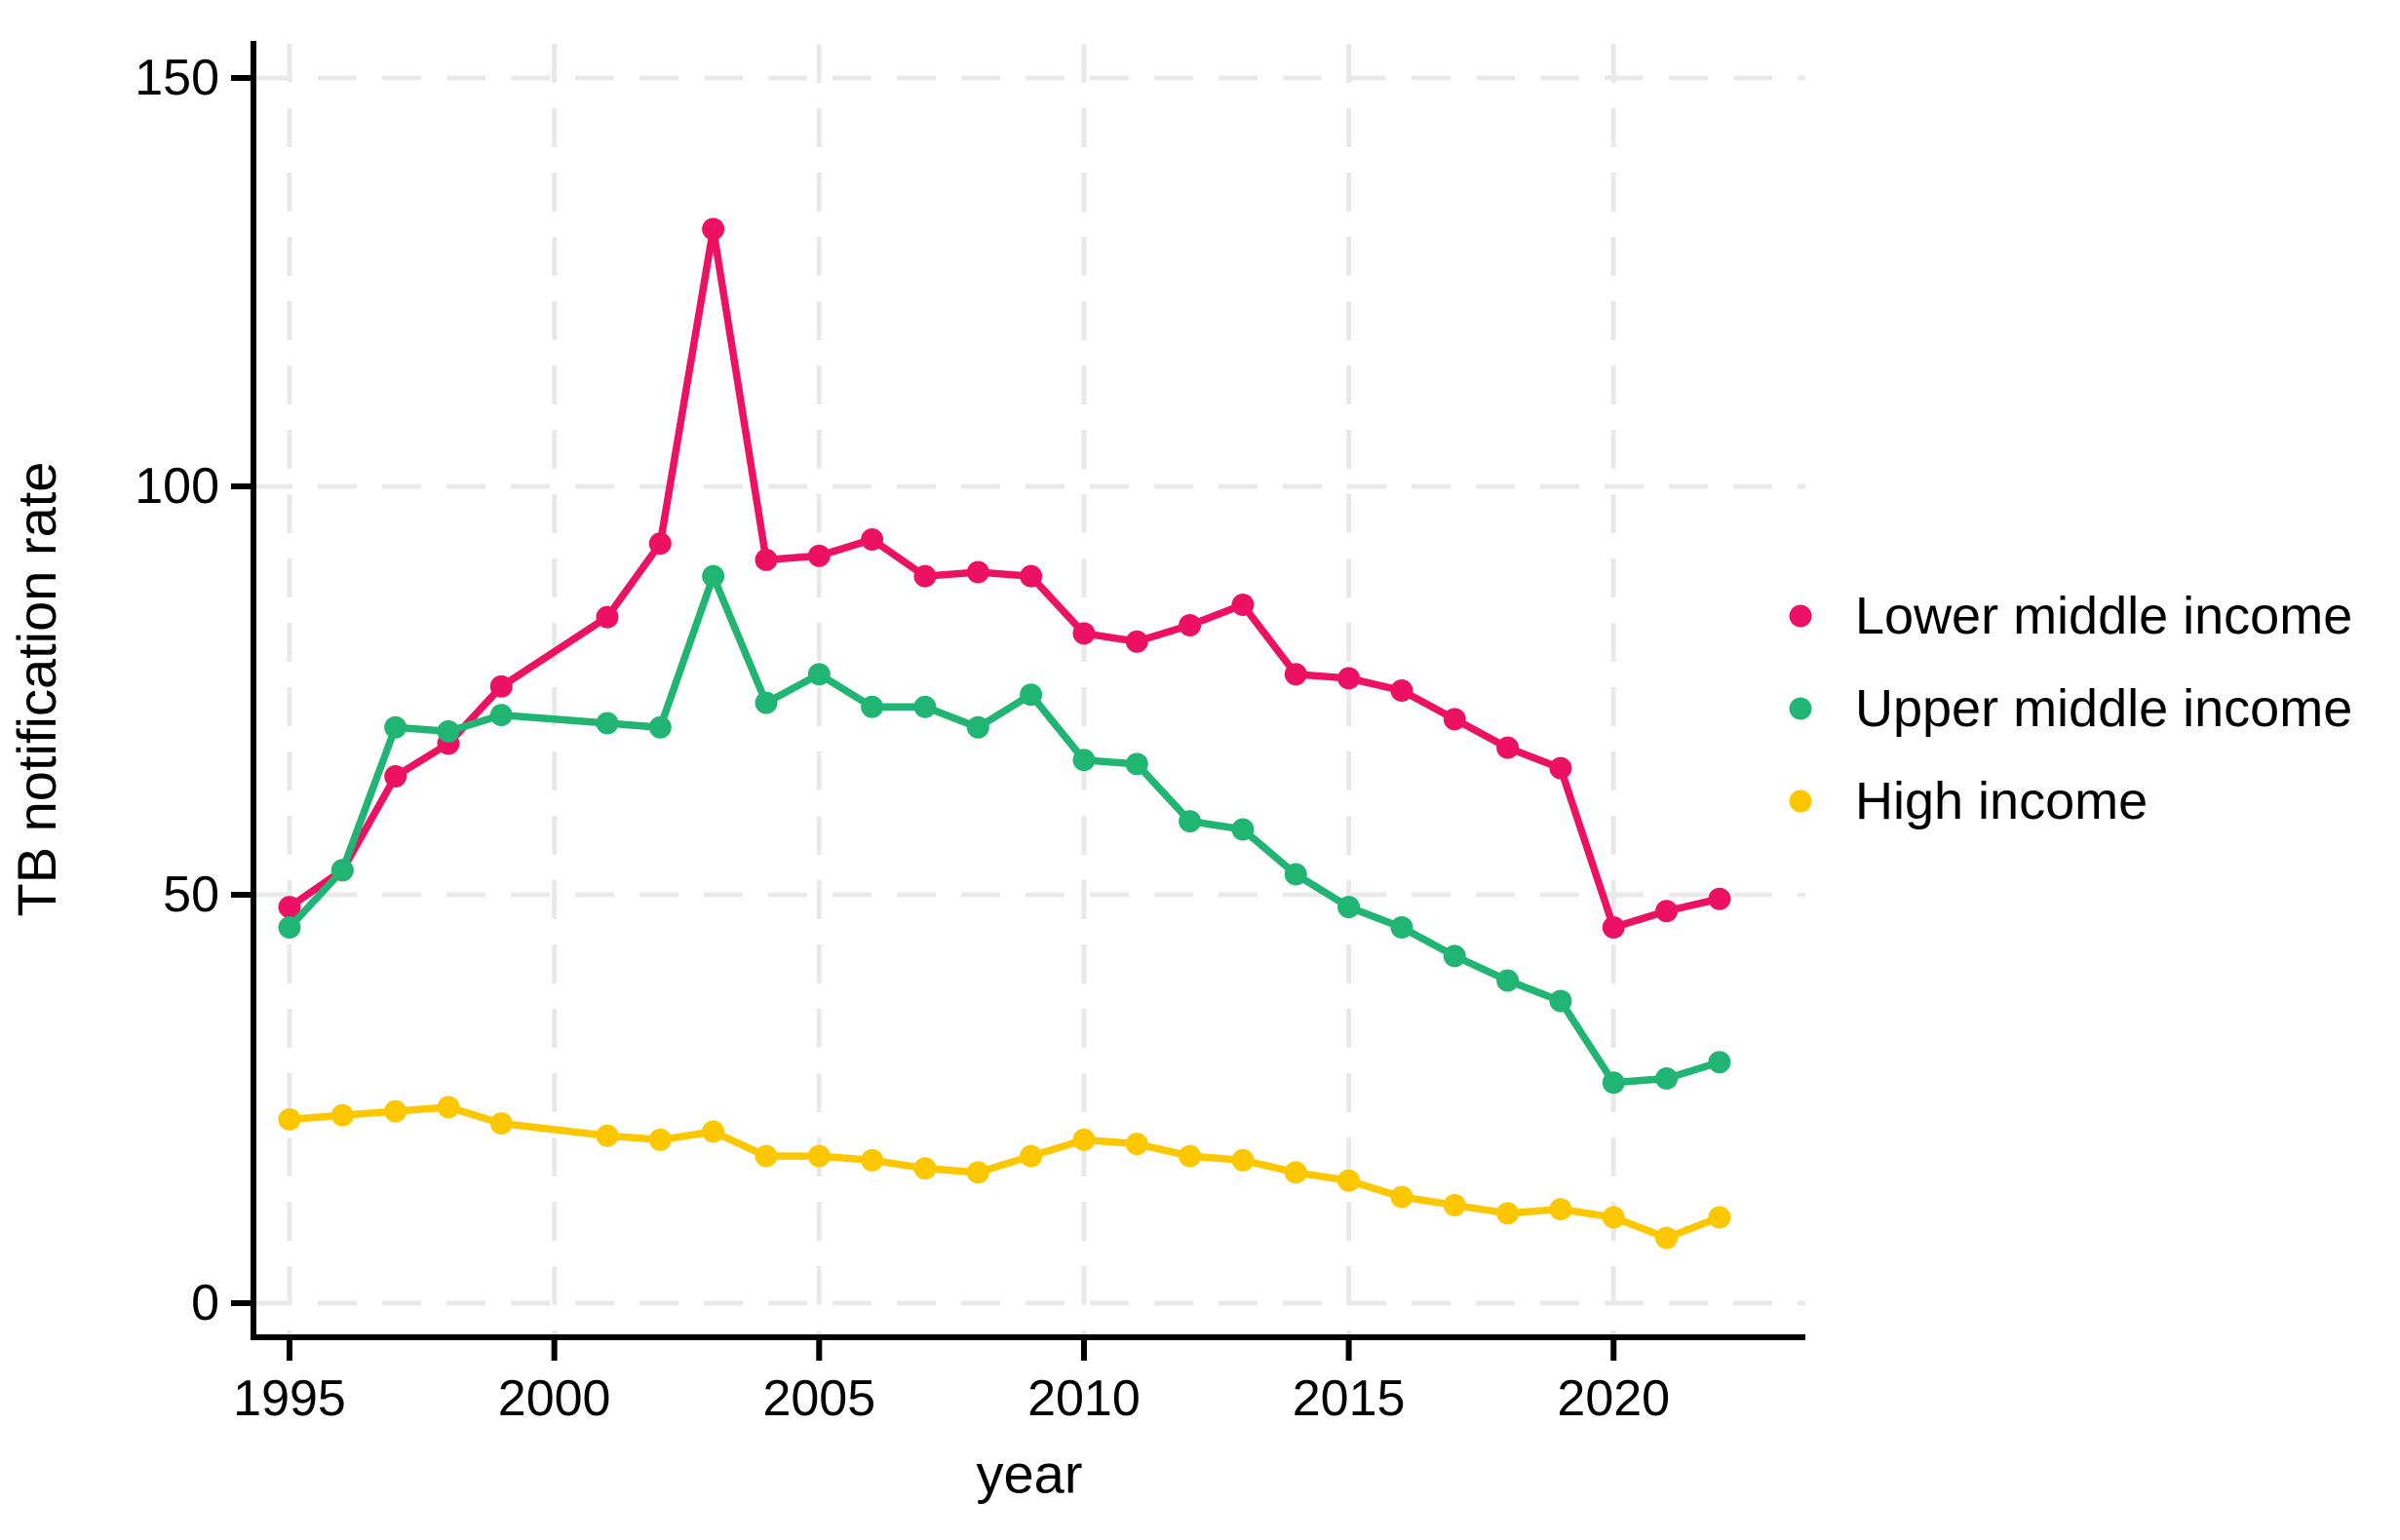 The width and height of the screenshot is (2400, 1540). What do you see at coordinates (978, 1172) in the screenshot?
I see `data-point-high-income-2008` at bounding box center [978, 1172].